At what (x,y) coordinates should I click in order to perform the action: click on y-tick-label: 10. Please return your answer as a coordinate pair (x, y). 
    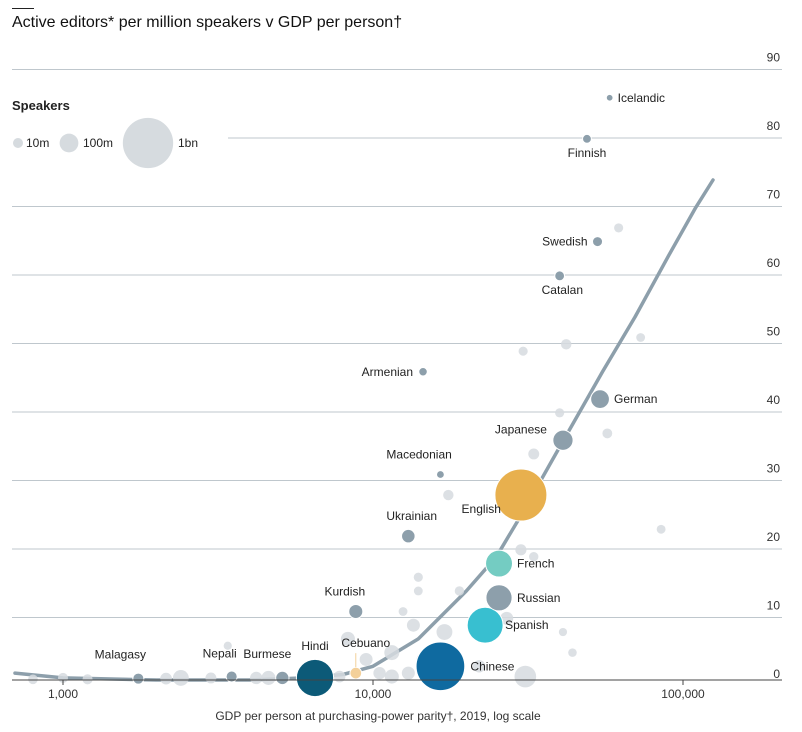
    Looking at the image, I should click on (774, 606).